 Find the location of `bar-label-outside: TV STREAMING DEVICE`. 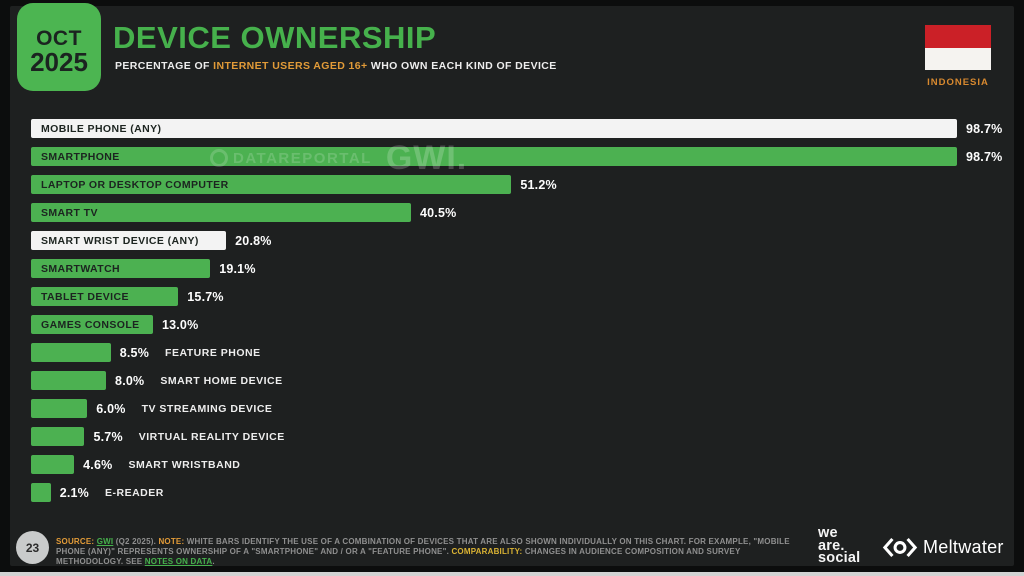

bar-label-outside: TV STREAMING DEVICE is located at coordinates (207, 408).